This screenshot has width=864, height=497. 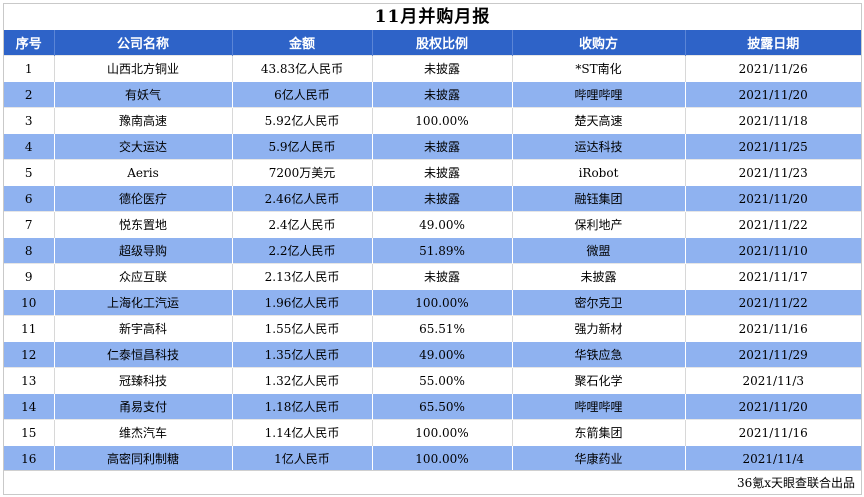 What do you see at coordinates (302, 328) in the screenshot?
I see `cell-amount: 1.55亿人民币` at bounding box center [302, 328].